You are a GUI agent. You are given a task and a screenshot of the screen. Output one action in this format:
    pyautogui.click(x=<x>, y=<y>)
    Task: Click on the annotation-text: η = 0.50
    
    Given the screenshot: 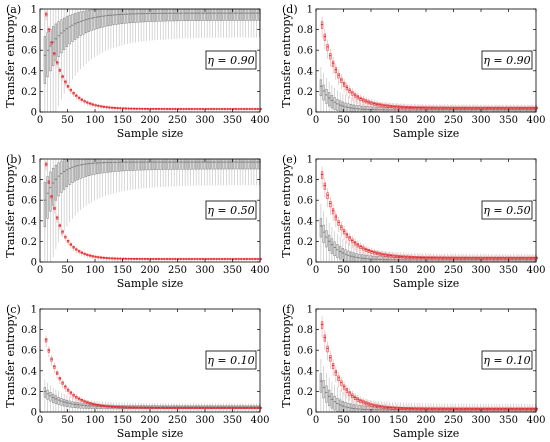 What is the action you would take?
    pyautogui.click(x=506, y=210)
    